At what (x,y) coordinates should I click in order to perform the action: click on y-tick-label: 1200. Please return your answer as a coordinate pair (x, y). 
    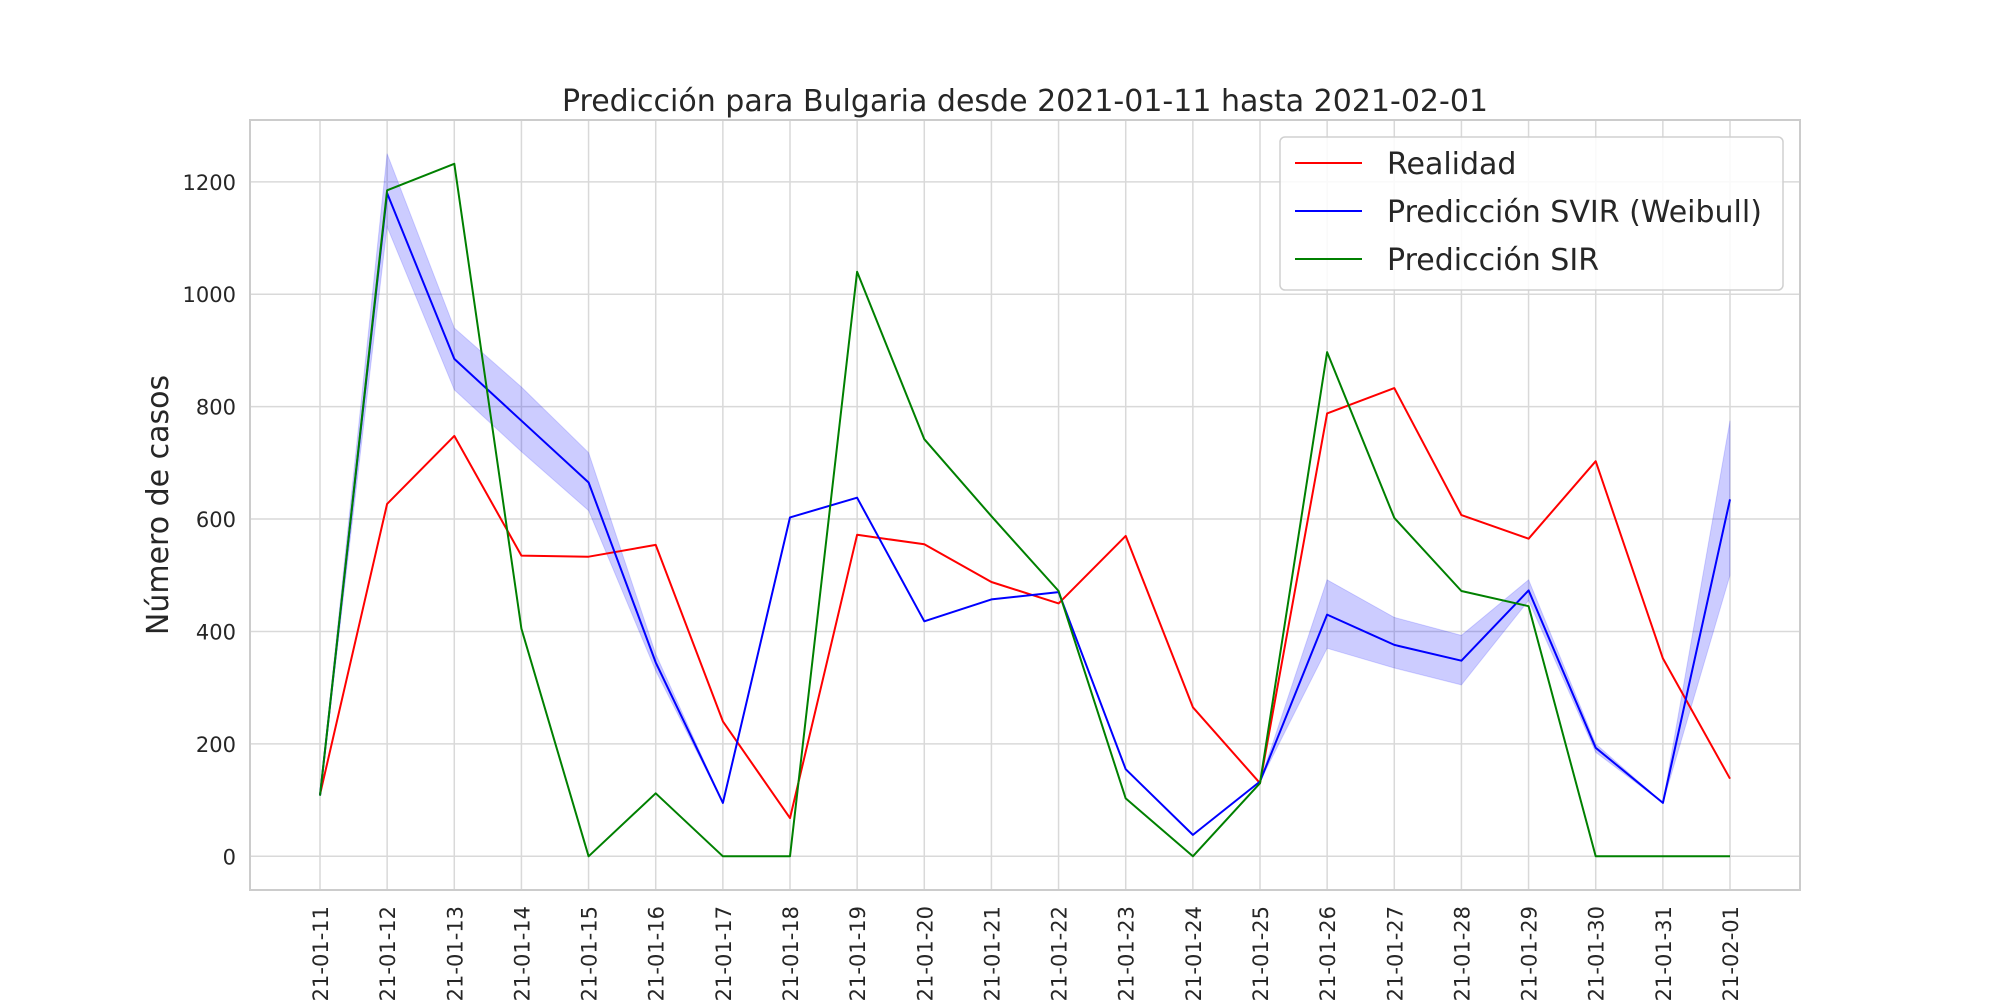
    Looking at the image, I should click on (209, 183).